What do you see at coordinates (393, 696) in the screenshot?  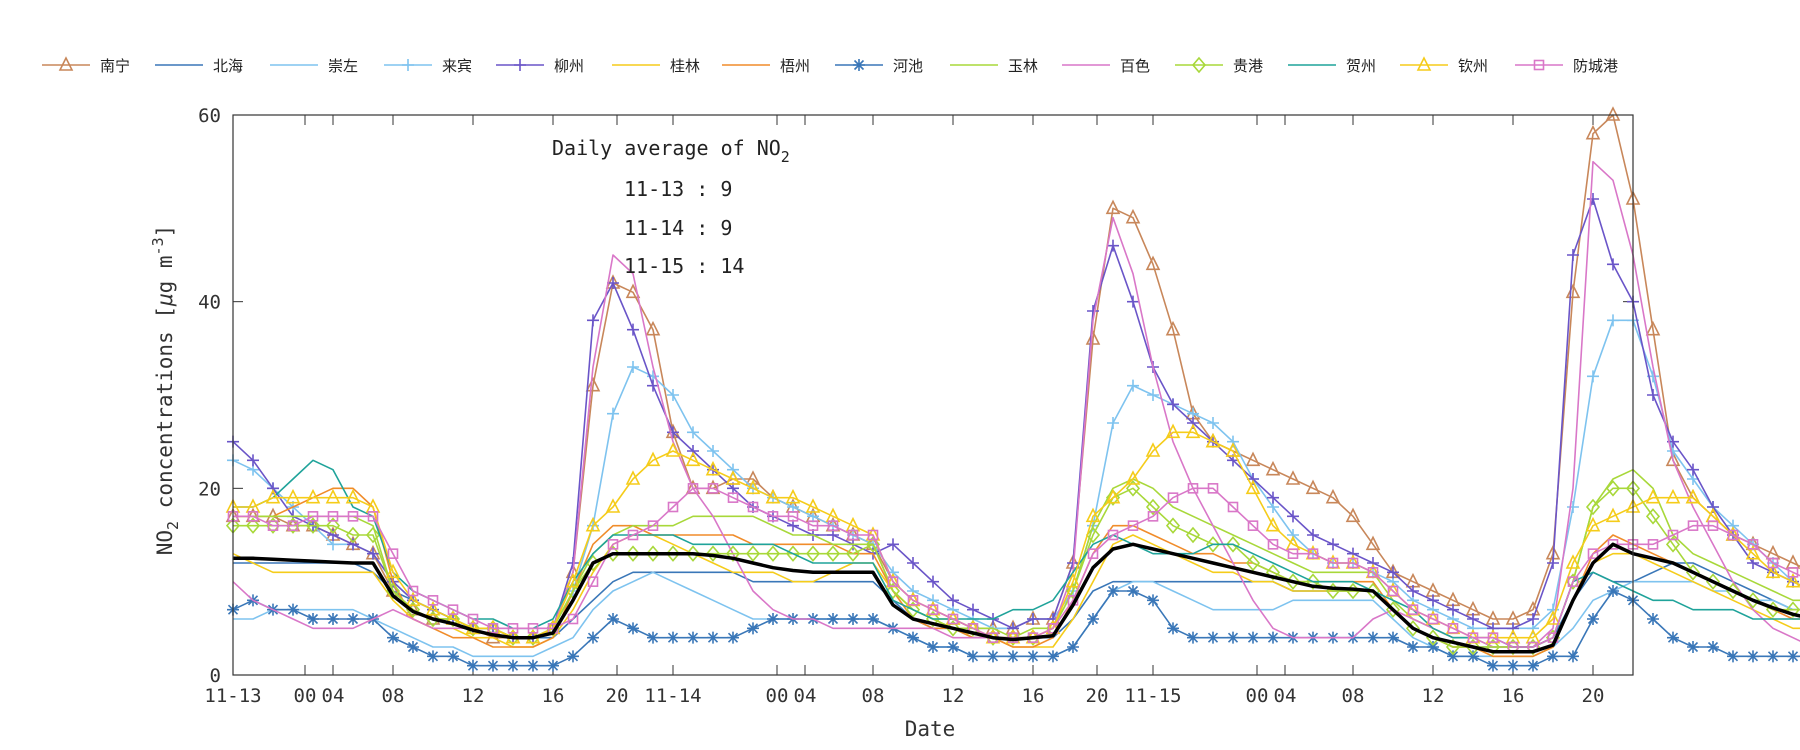 I see `x-tick-label: 08` at bounding box center [393, 696].